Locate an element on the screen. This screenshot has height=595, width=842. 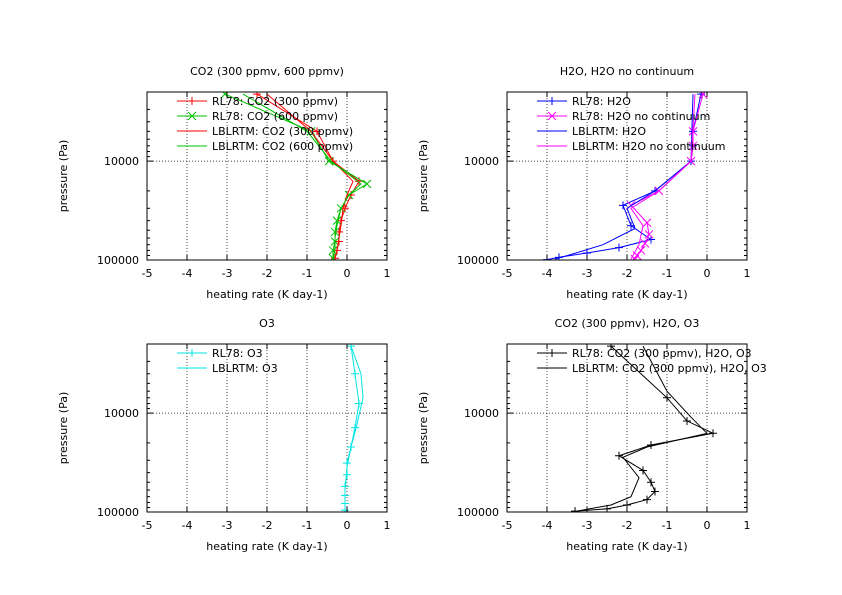
legend-label: LBLRTM: H2O no continuum is located at coordinates (648, 146).